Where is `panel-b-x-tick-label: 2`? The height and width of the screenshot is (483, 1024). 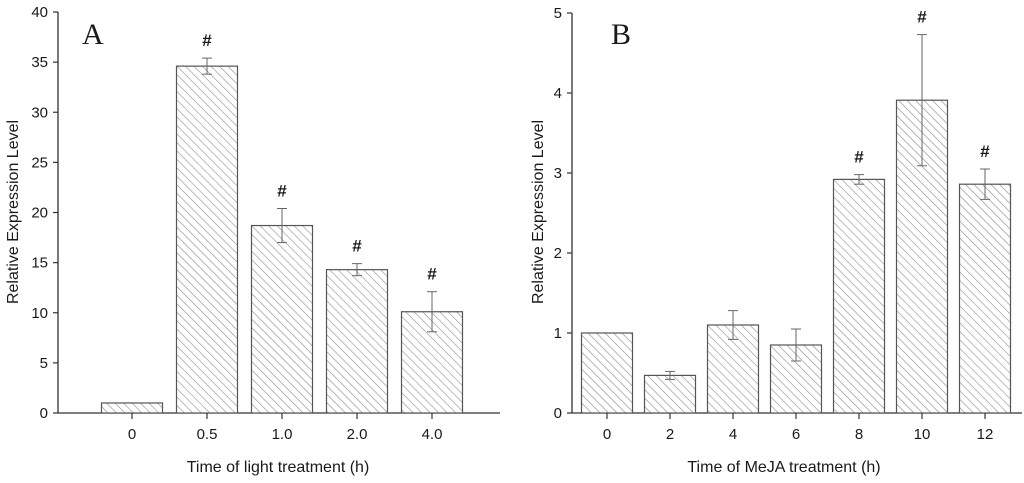
panel-b-x-tick-label: 2 is located at coordinates (670, 434).